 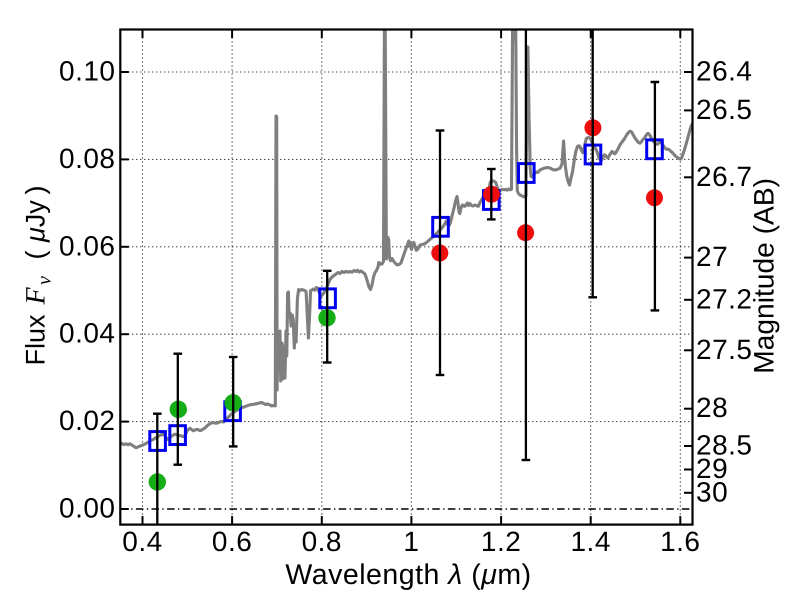 What do you see at coordinates (724, 176) in the screenshot?
I see `svg-text: 26.7` at bounding box center [724, 176].